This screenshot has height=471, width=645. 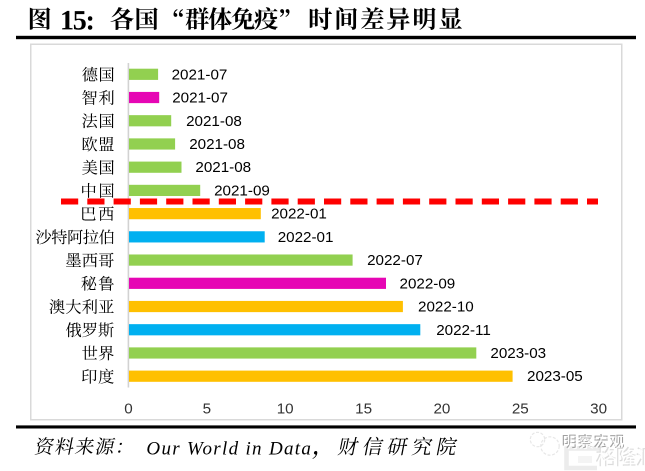 I want to click on svg-text: 2021-09, so click(x=242, y=190).